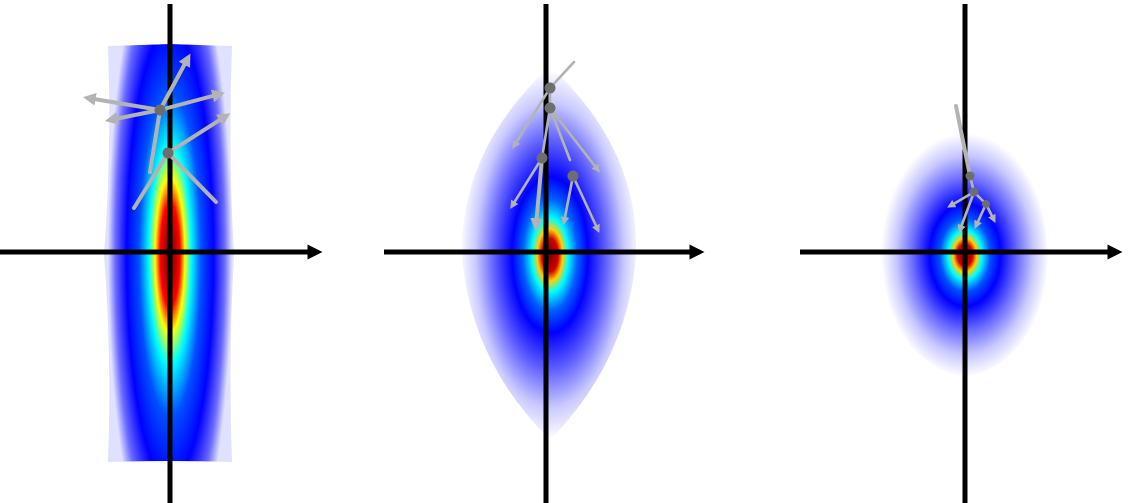 The height and width of the screenshot is (503, 1134). I want to click on particle-arrows-middle, so click(555, 147).